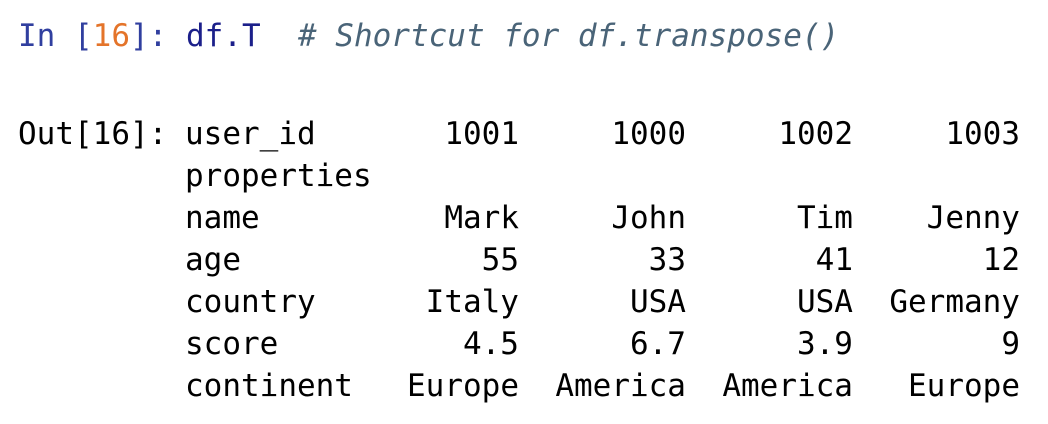  What do you see at coordinates (824, 218) in the screenshot?
I see `table-cell: Tim` at bounding box center [824, 218].